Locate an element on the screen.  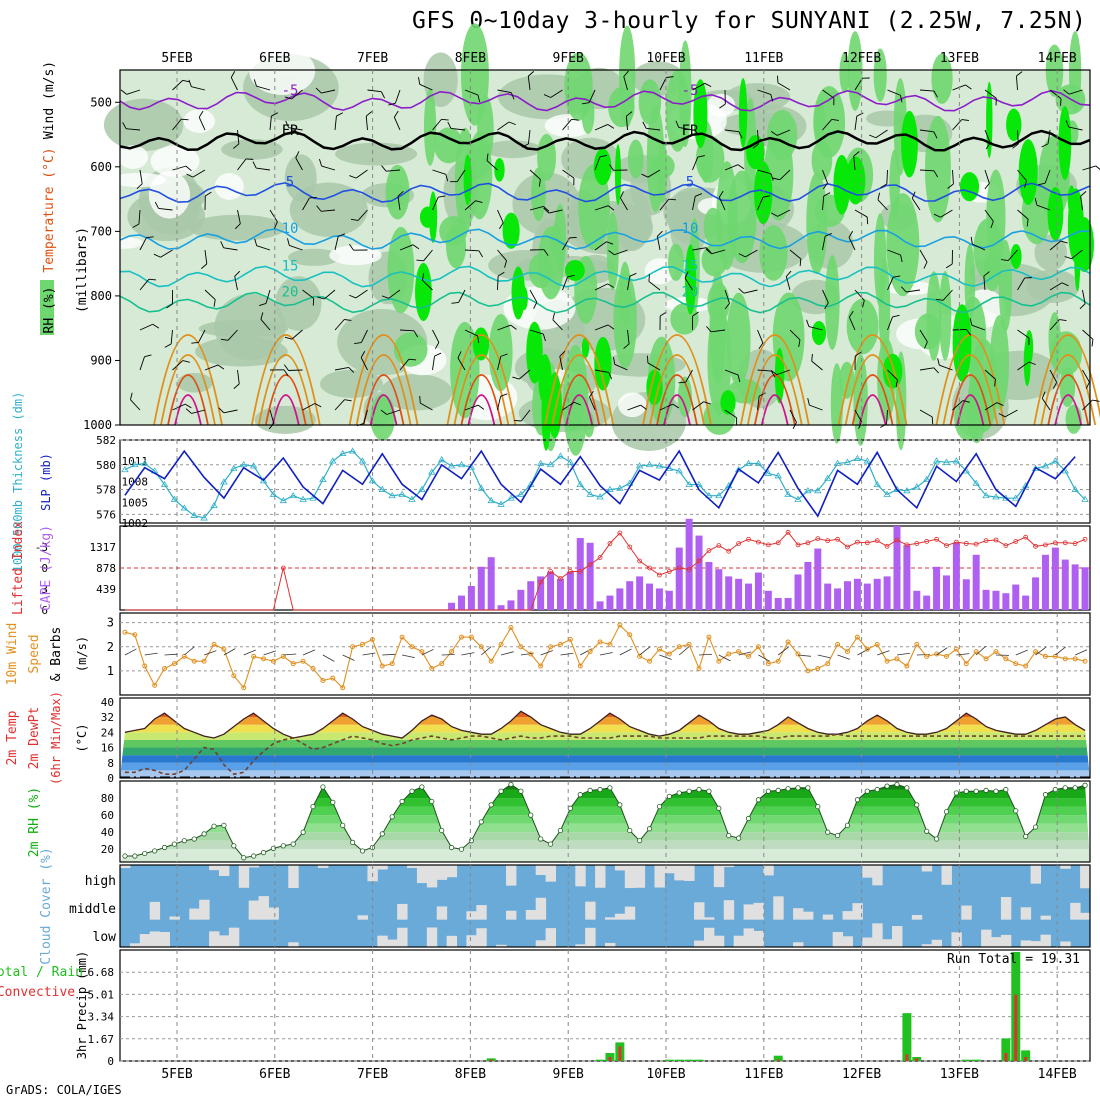
credit-label: GrADS: COLA/IGES is located at coordinates (64, 1090).